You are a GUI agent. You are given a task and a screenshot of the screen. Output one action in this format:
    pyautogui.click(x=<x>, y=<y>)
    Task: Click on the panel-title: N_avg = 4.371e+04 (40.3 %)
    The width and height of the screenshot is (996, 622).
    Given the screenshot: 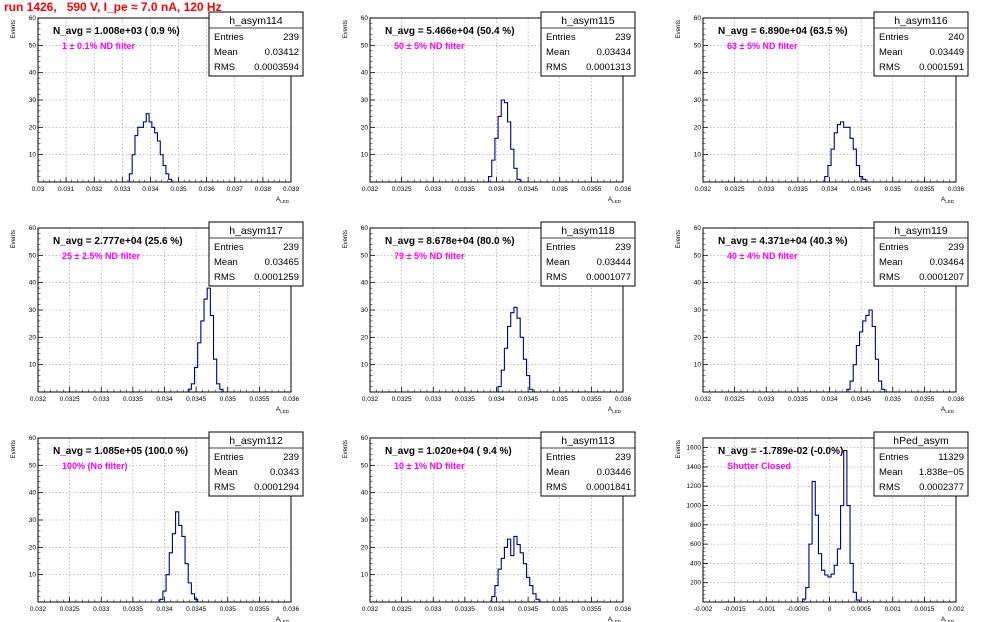 What is the action you would take?
    pyautogui.click(x=783, y=241)
    